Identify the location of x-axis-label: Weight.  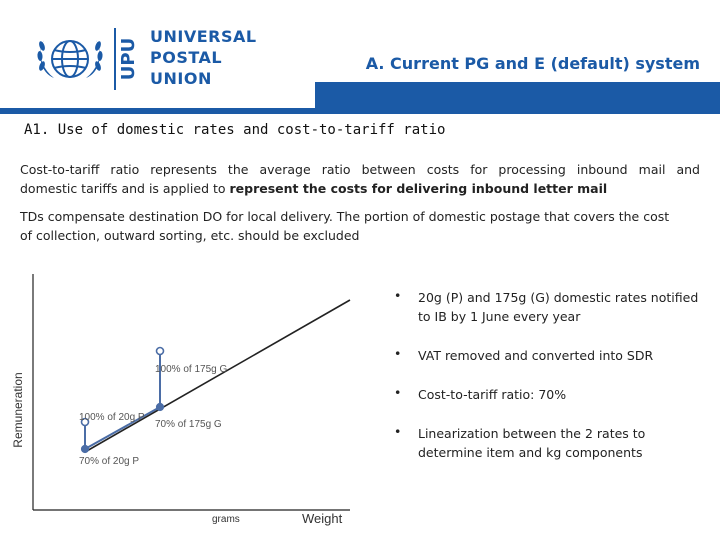
(322, 518).